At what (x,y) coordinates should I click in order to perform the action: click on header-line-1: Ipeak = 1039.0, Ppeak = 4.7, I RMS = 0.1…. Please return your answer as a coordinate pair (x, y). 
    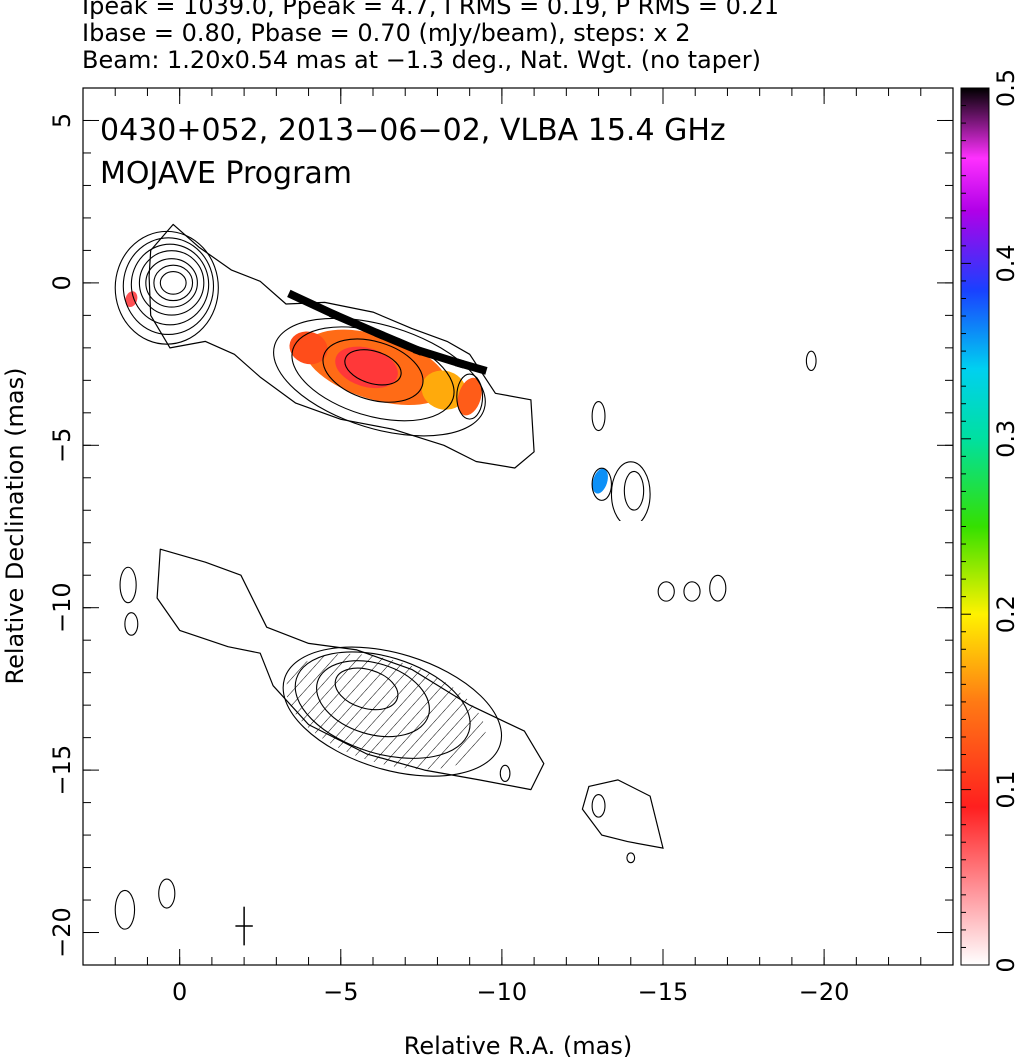
    Looking at the image, I should click on (431, 10).